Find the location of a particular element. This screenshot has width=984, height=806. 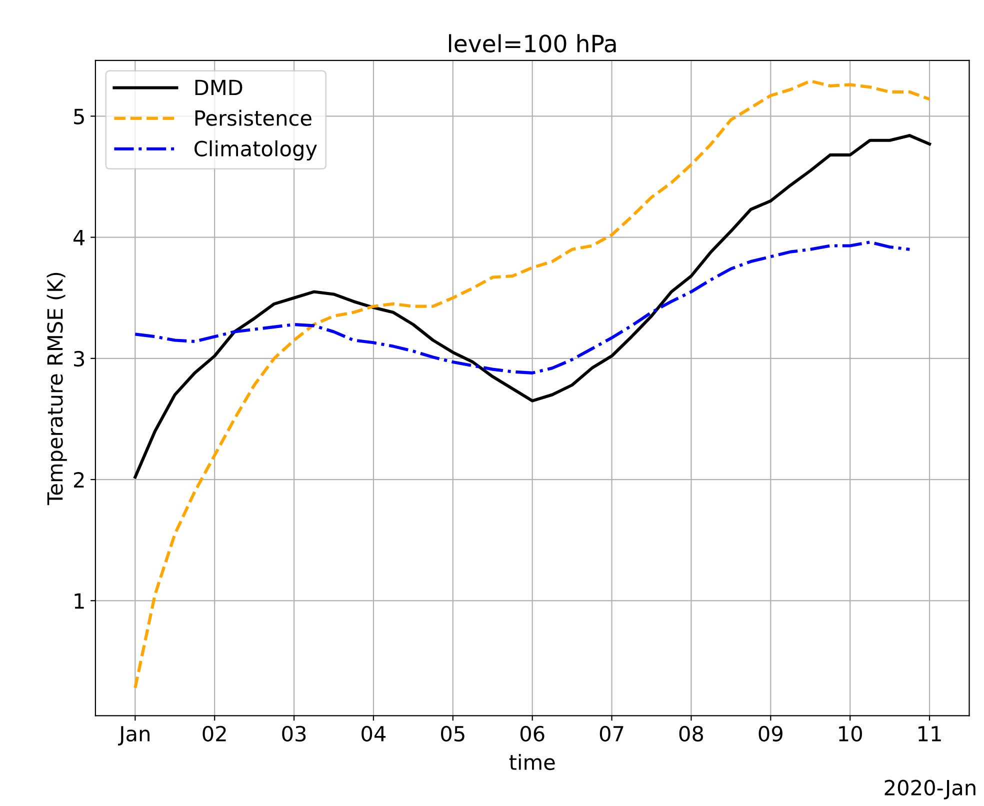

x-tick-label: 03 is located at coordinates (294, 734).